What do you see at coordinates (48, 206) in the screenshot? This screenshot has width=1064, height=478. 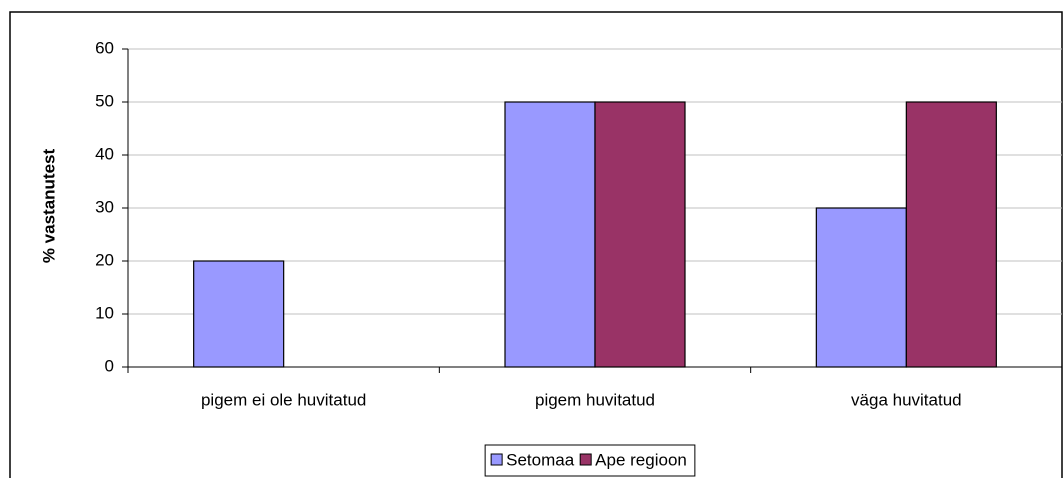 I see `y-axis-label: % vastanutest` at bounding box center [48, 206].